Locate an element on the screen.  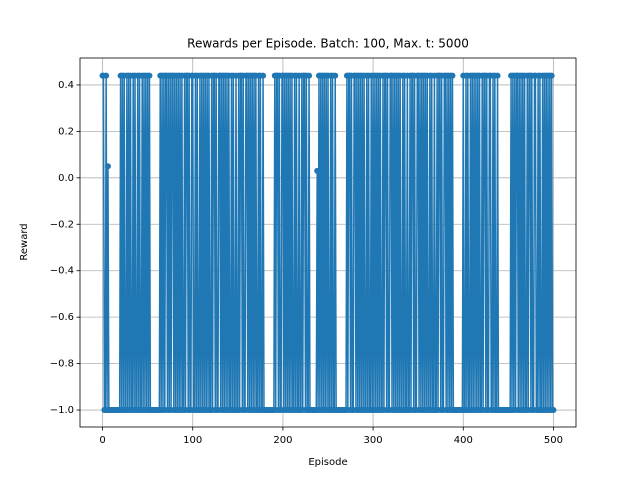
x-axis-label: Episode is located at coordinates (327, 462).